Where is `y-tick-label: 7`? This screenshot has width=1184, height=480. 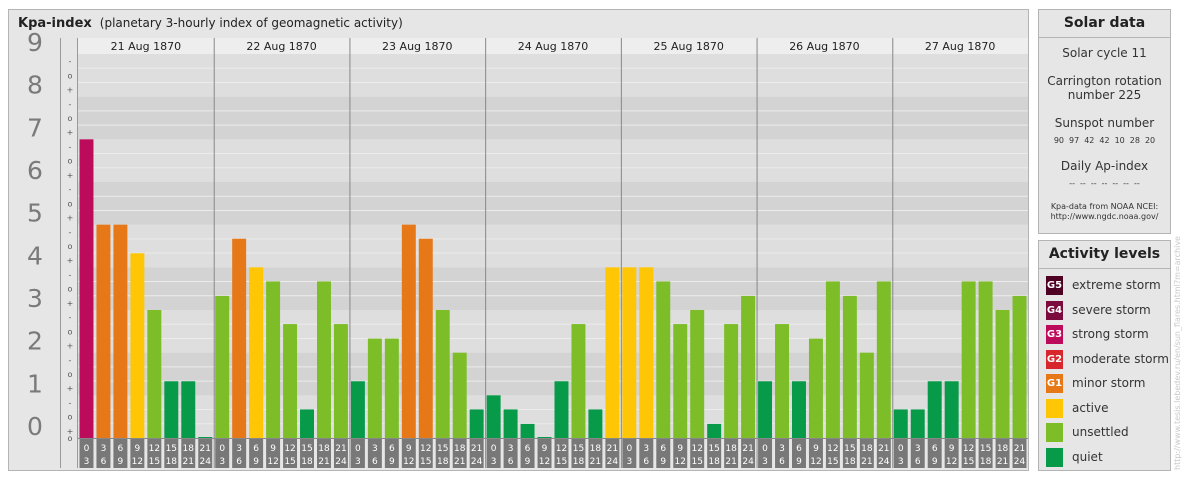
y-tick-label: 7 is located at coordinates (35, 127).